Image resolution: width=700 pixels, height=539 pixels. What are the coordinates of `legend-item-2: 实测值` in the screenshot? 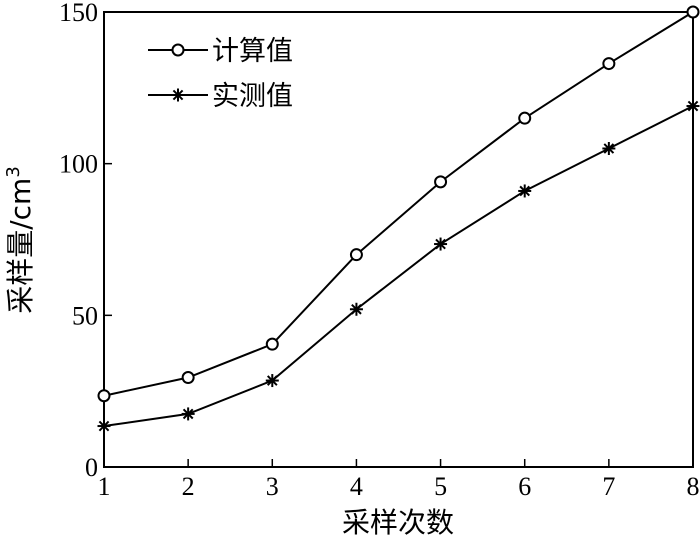 It's located at (220, 96).